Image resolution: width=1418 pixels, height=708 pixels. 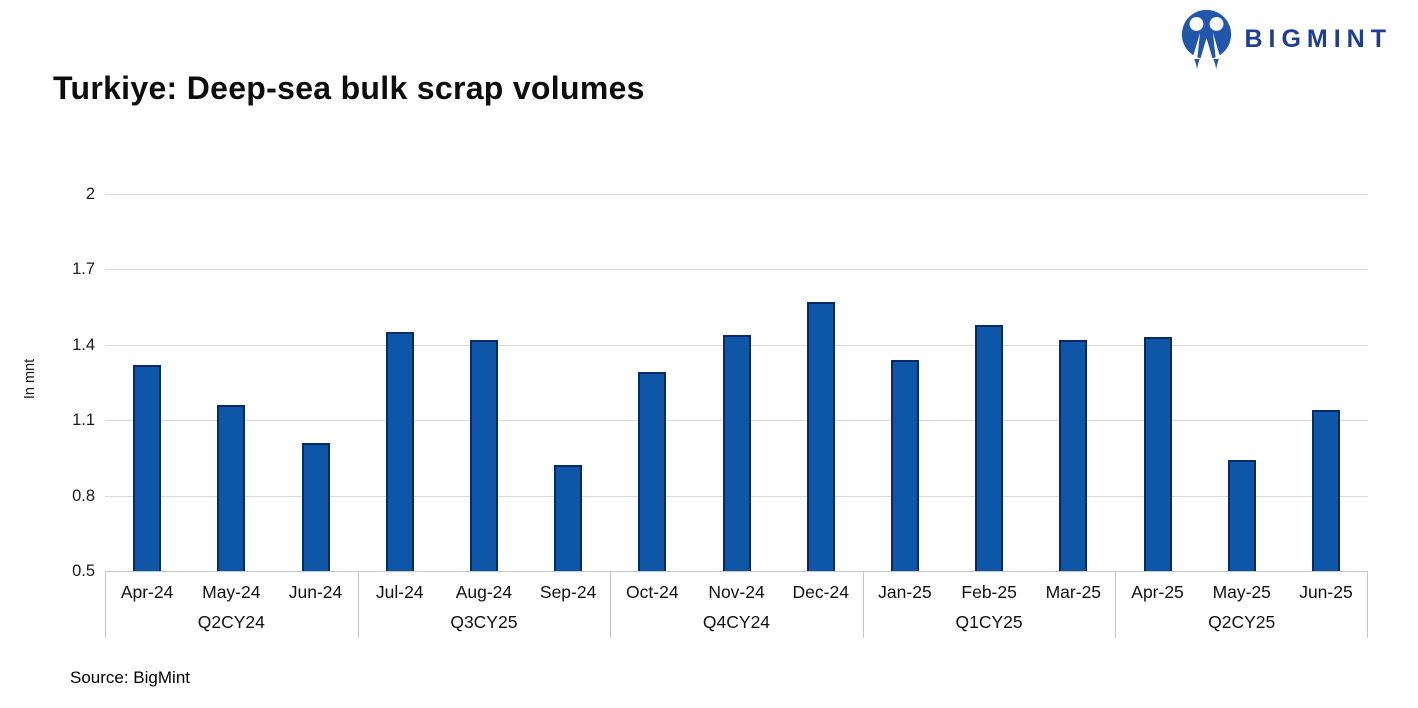 I want to click on month-label: Mar-25, so click(x=1073, y=592).